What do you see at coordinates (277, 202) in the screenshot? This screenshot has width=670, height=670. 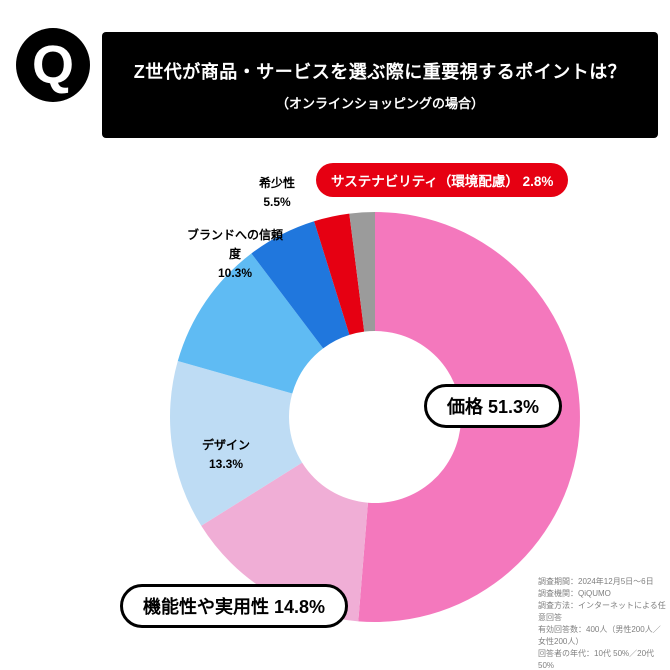 I see `label-rarity-value: 5.5%` at bounding box center [277, 202].